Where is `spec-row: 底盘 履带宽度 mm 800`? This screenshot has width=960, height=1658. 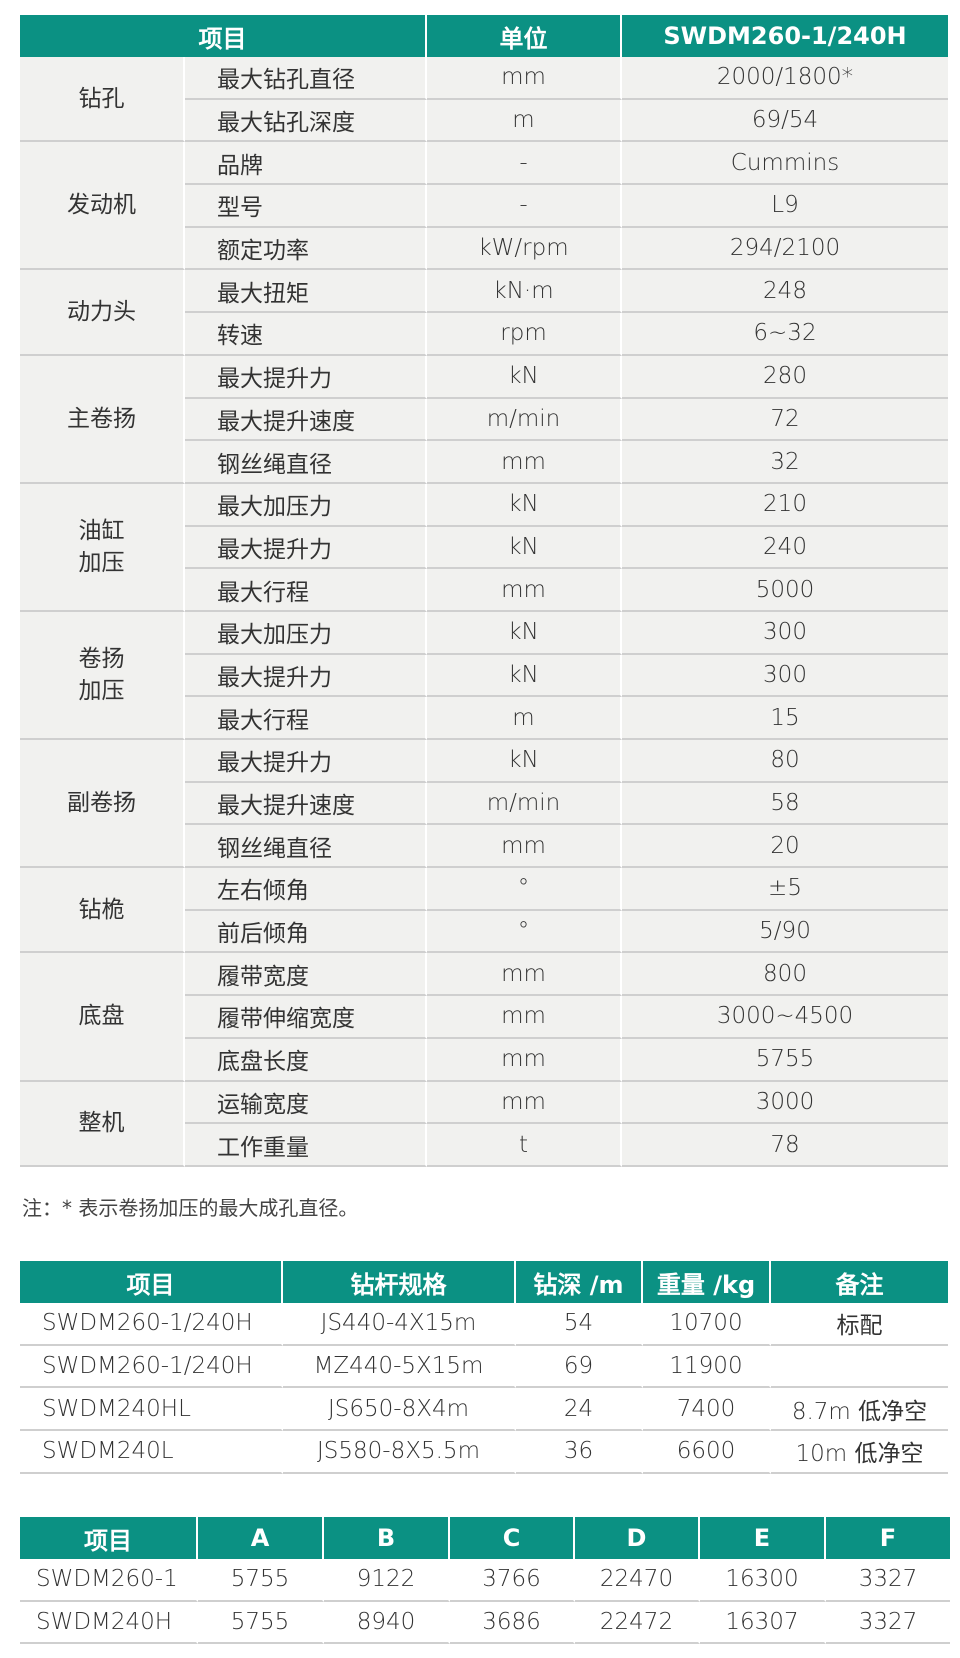 spec-row: 底盘 履带宽度 mm 800 is located at coordinates (484, 1017).